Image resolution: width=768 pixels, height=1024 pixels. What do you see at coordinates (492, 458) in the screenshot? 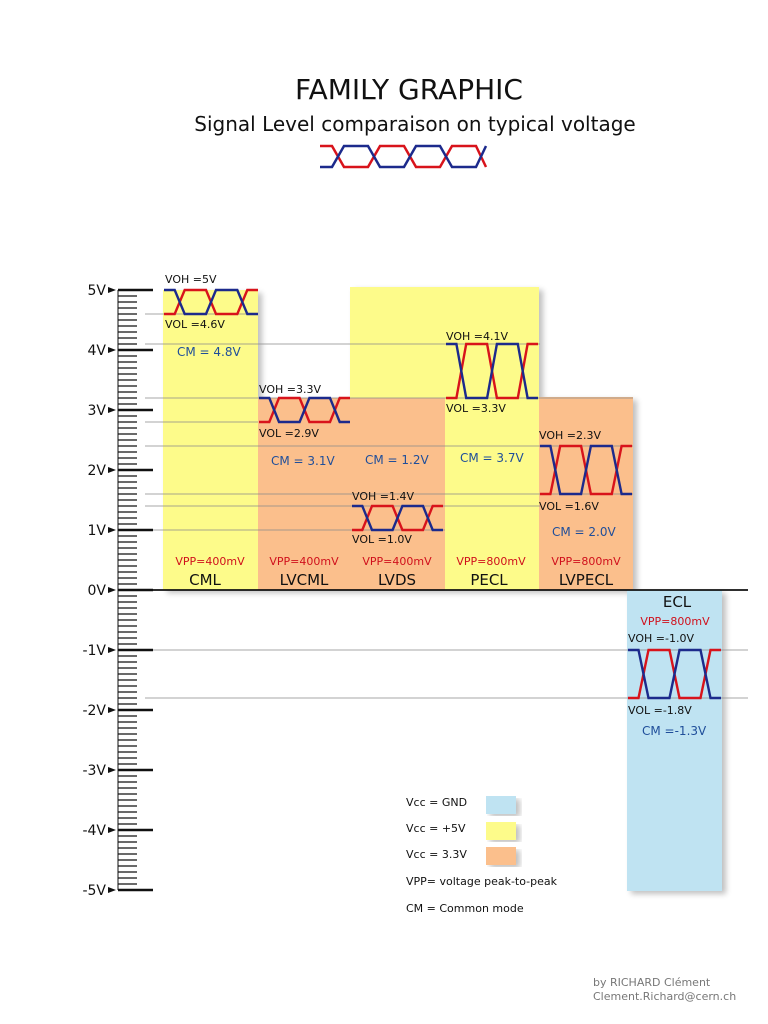
I see `pecl-cm-label: CM = 3.7V` at bounding box center [492, 458].